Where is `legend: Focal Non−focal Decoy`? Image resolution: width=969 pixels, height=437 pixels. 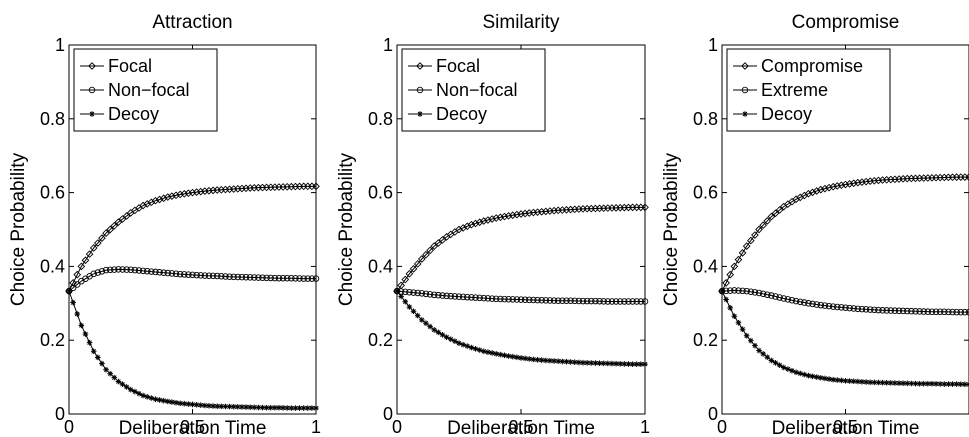 legend: Focal Non−focal Decoy is located at coordinates (145, 90).